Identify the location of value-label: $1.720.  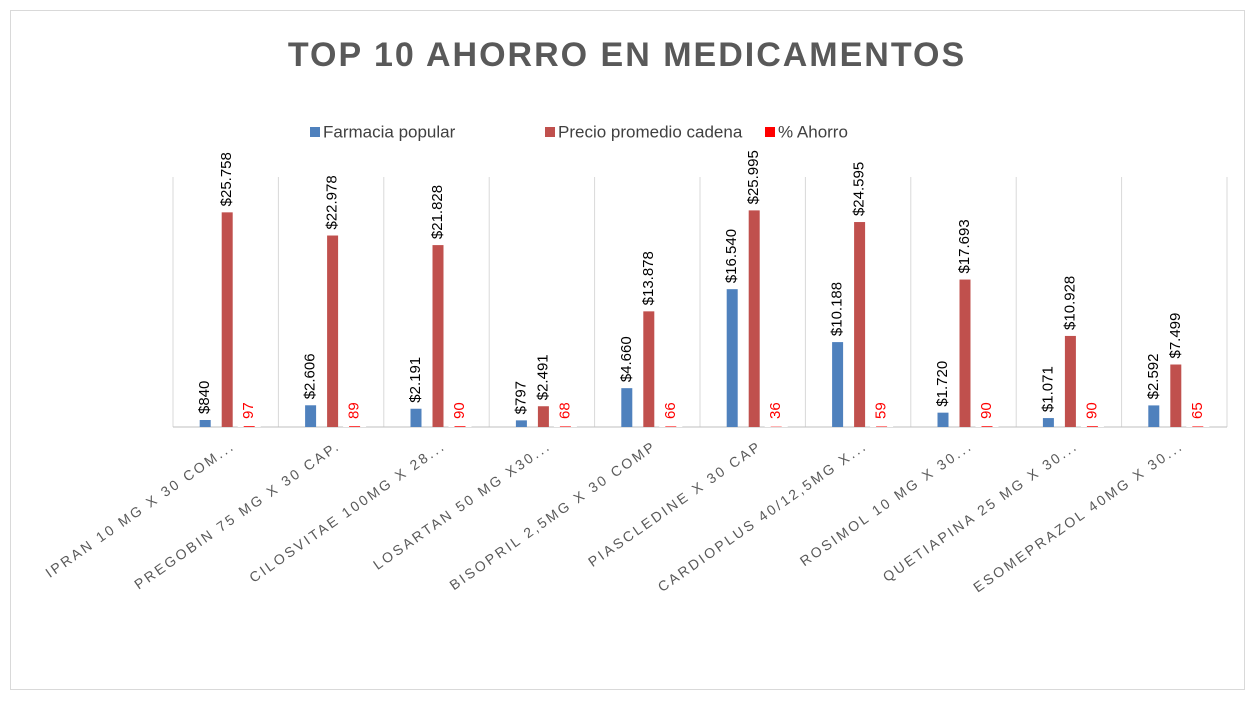
(942, 384).